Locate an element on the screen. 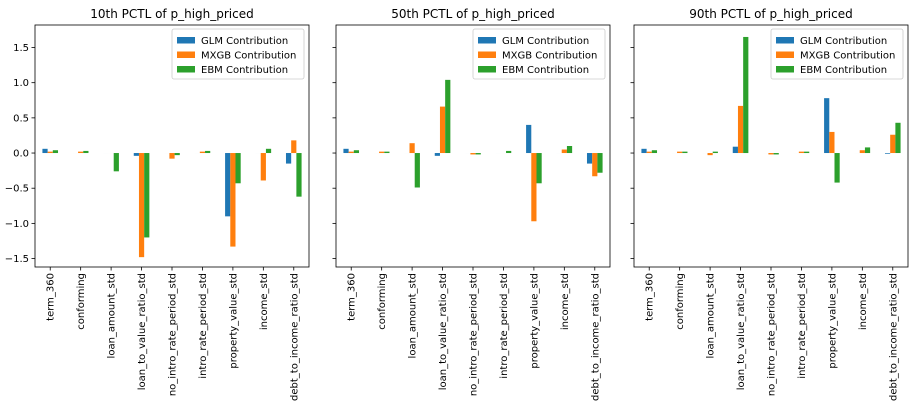 This screenshot has height=410, width=909. chart-title: 90th PCTL of p_high_priced is located at coordinates (770, 14).